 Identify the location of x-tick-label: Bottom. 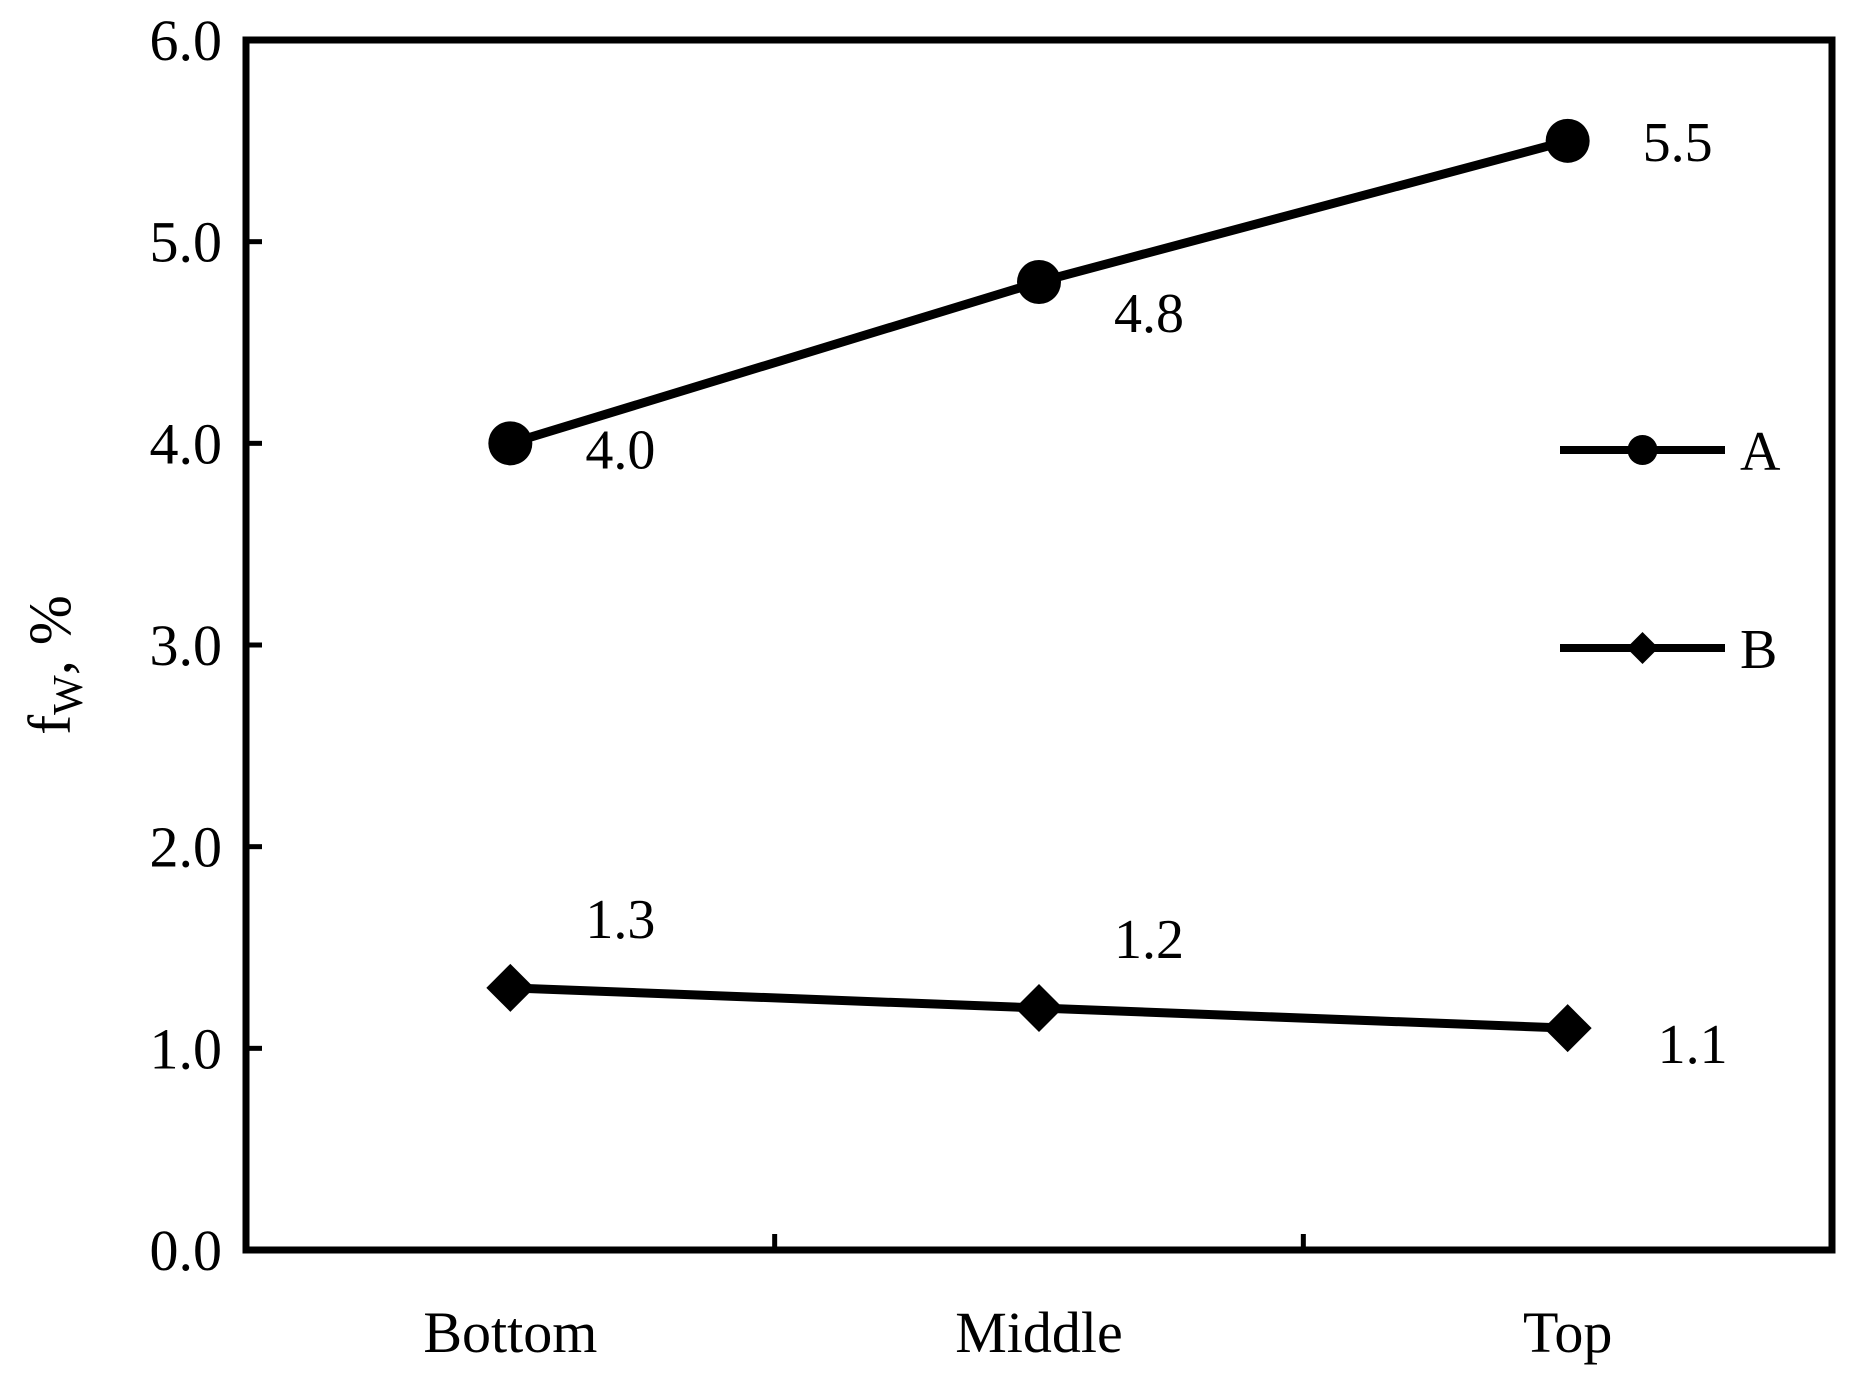
(510, 1332).